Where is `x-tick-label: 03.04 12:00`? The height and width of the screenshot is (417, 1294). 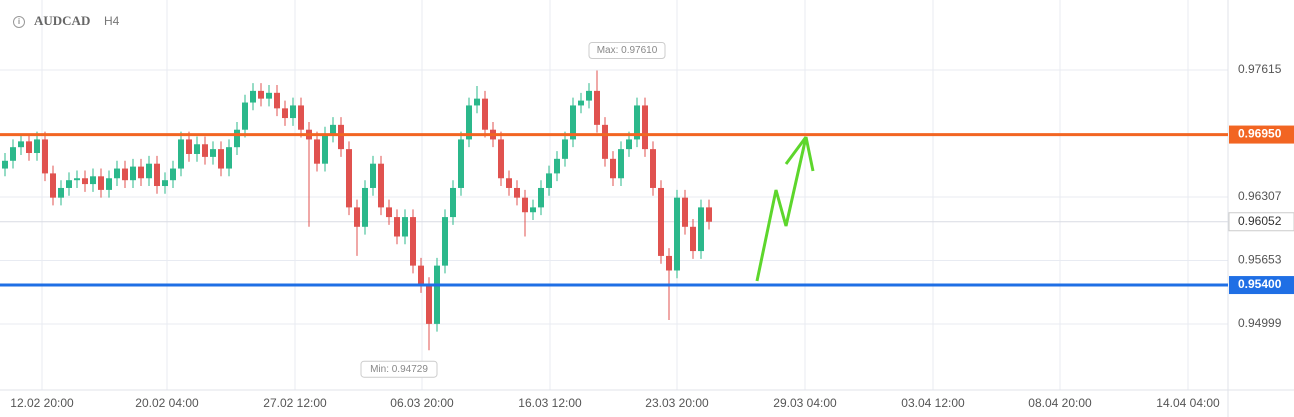 x-tick-label: 03.04 12:00 is located at coordinates (933, 403).